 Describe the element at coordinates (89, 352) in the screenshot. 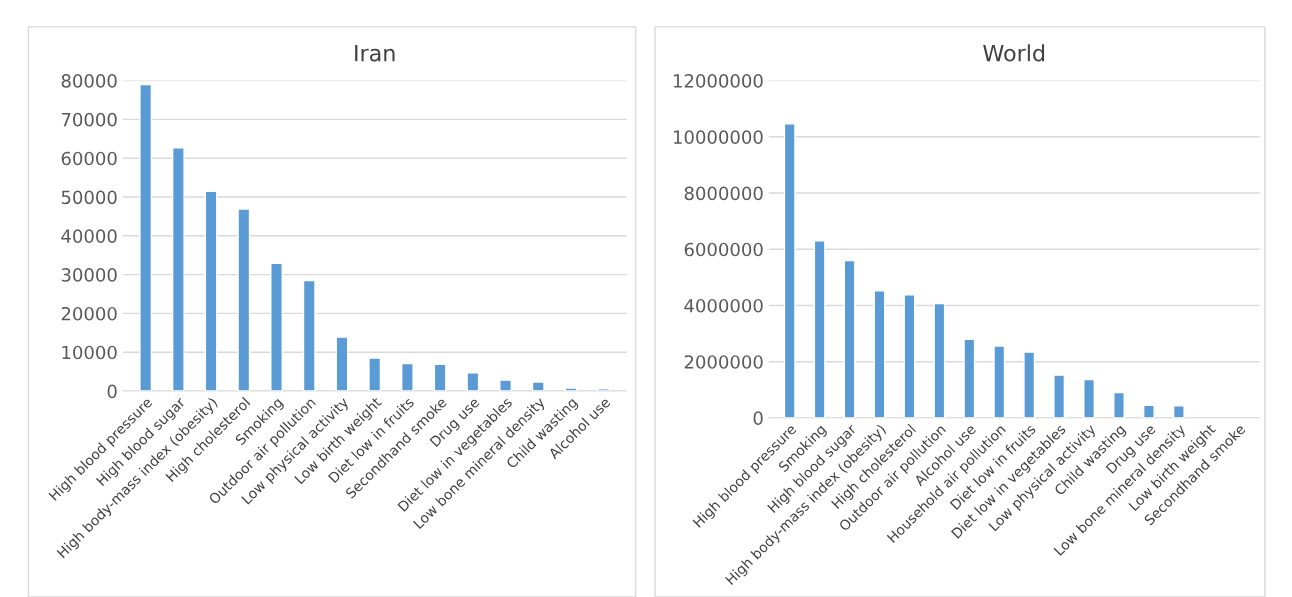

I see `y-tick-label: 10000` at that location.